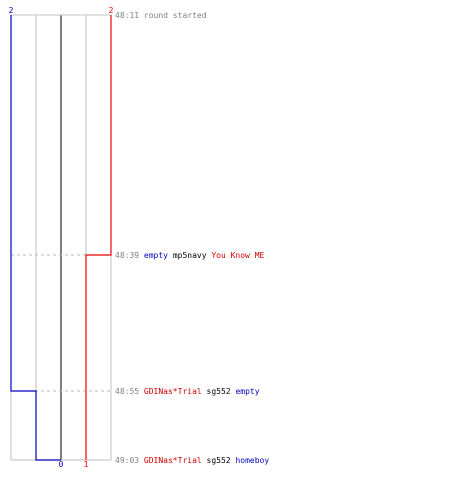  I want to click on event-time: 48:11, so click(129, 15).